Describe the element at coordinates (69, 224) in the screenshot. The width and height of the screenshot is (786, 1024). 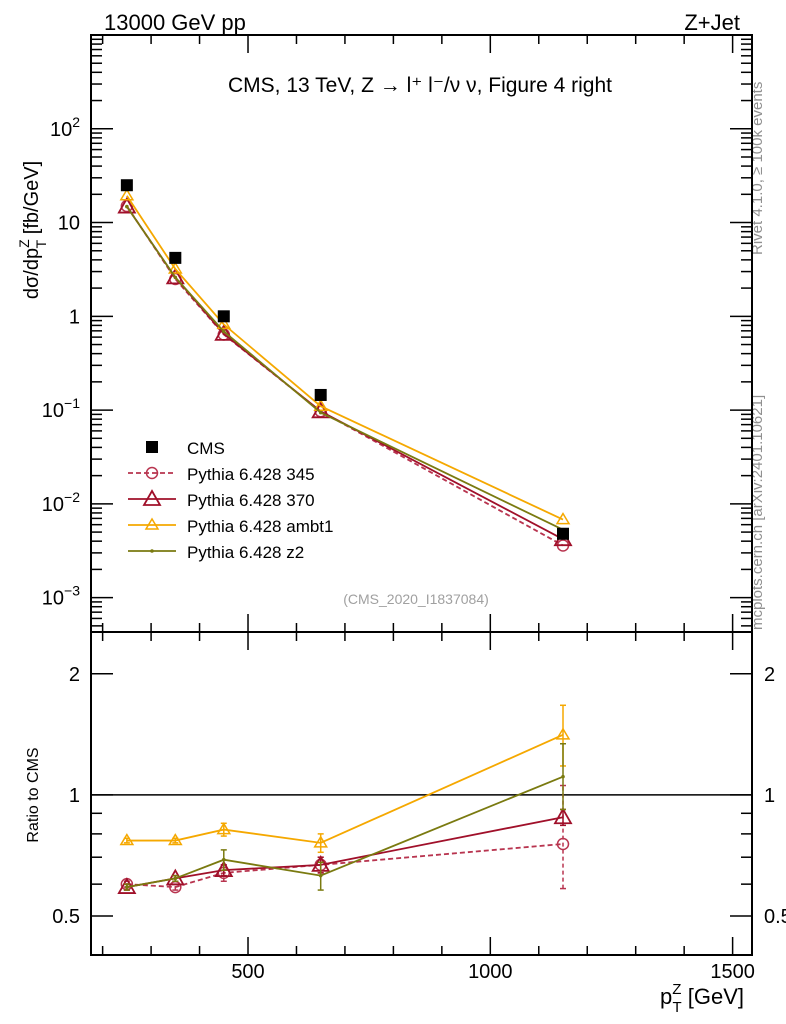
I see `y-tick-label: 10` at that location.